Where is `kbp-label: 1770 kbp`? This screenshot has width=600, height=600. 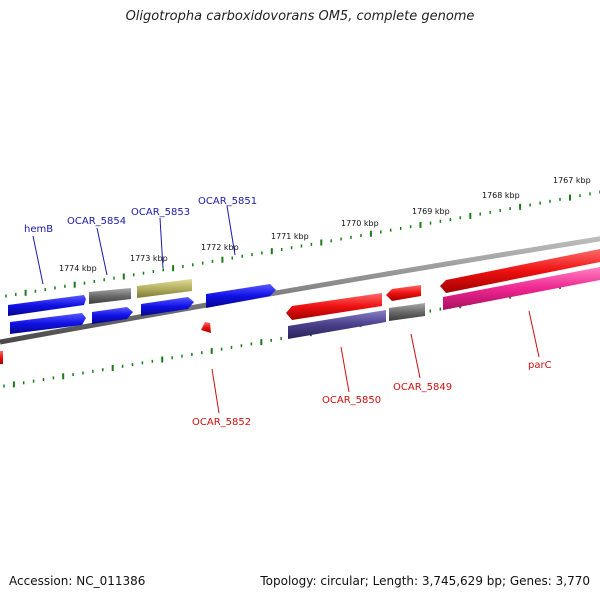 kbp-label: 1770 kbp is located at coordinates (360, 223).